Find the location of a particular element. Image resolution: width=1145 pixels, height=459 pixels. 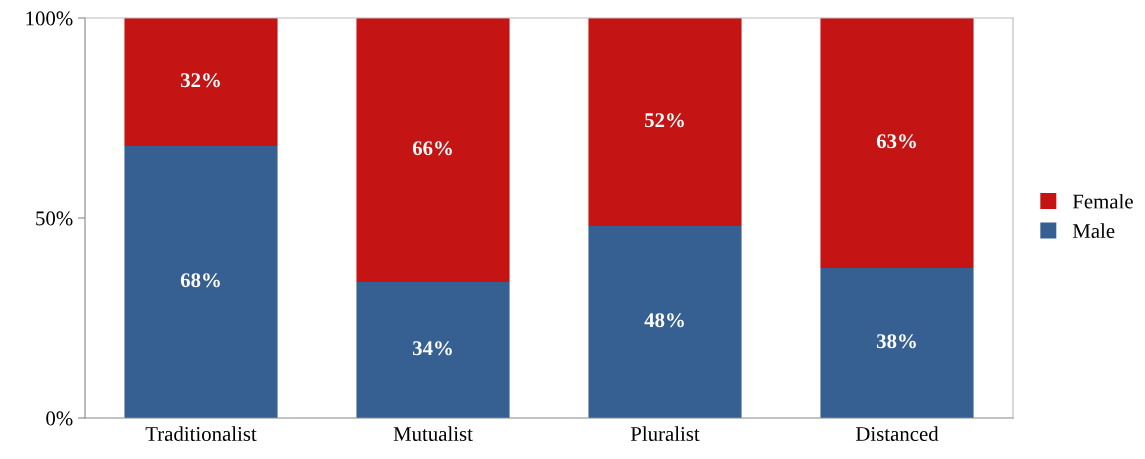

y-tick-label: 0% is located at coordinates (59, 418).